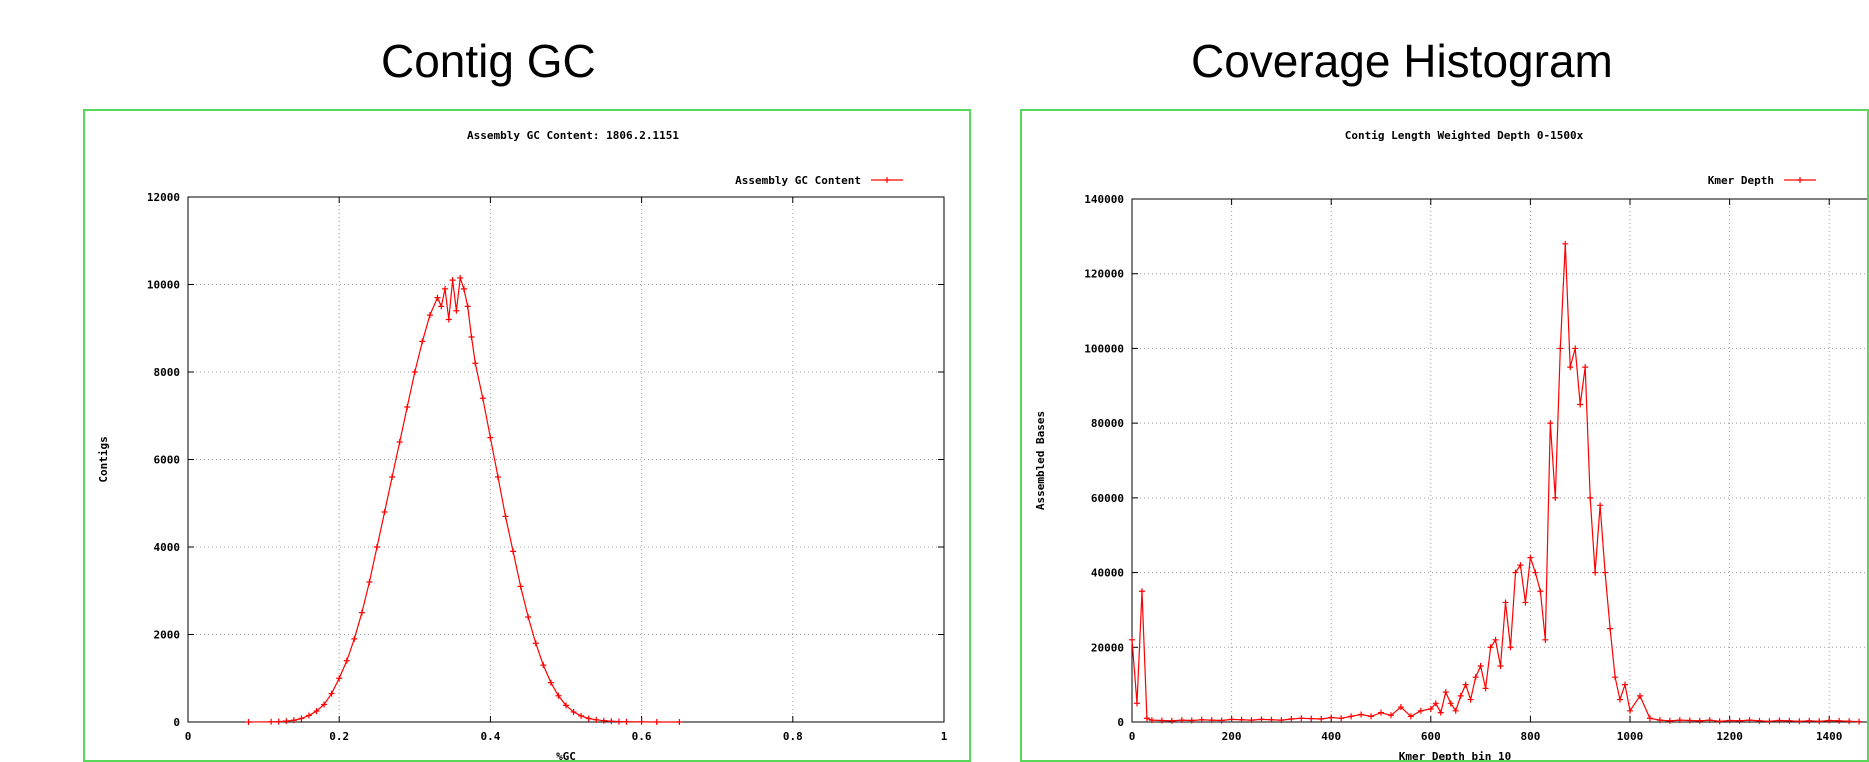 This screenshot has height=762, width=1869. Describe the element at coordinates (490, 736) in the screenshot. I see `gc-x-tick-label: 0.4` at that location.